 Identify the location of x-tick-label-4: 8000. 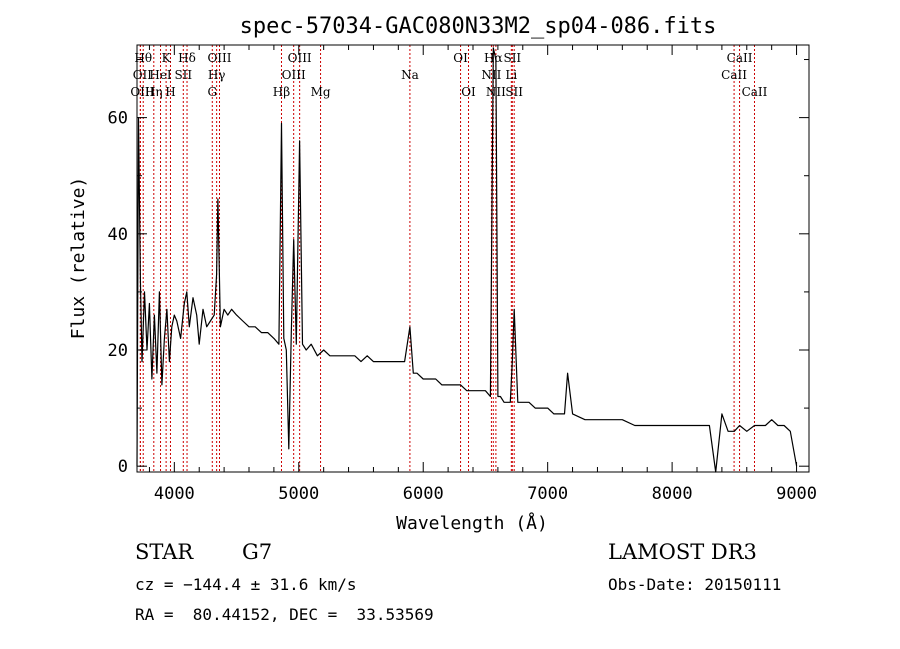
(672, 494).